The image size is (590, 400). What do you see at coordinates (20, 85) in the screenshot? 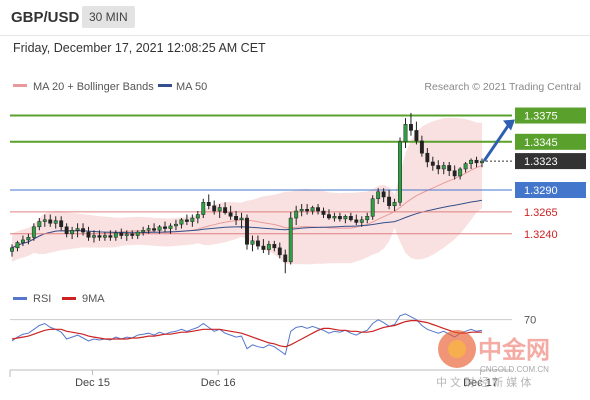
I see `ma20-legend-swatch` at bounding box center [20, 85].